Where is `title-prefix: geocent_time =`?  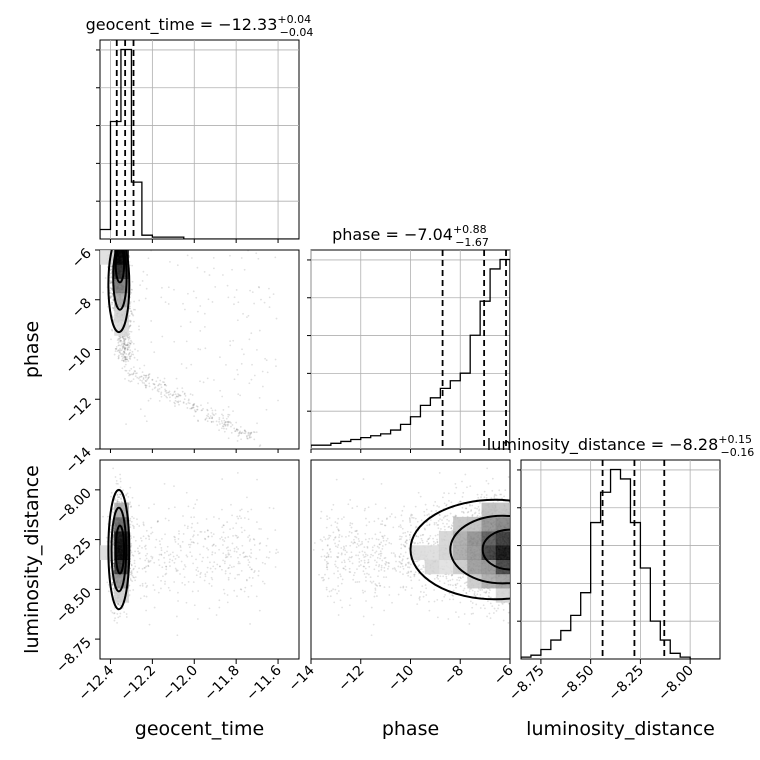
title-prefix: geocent_time = is located at coordinates (152, 25).